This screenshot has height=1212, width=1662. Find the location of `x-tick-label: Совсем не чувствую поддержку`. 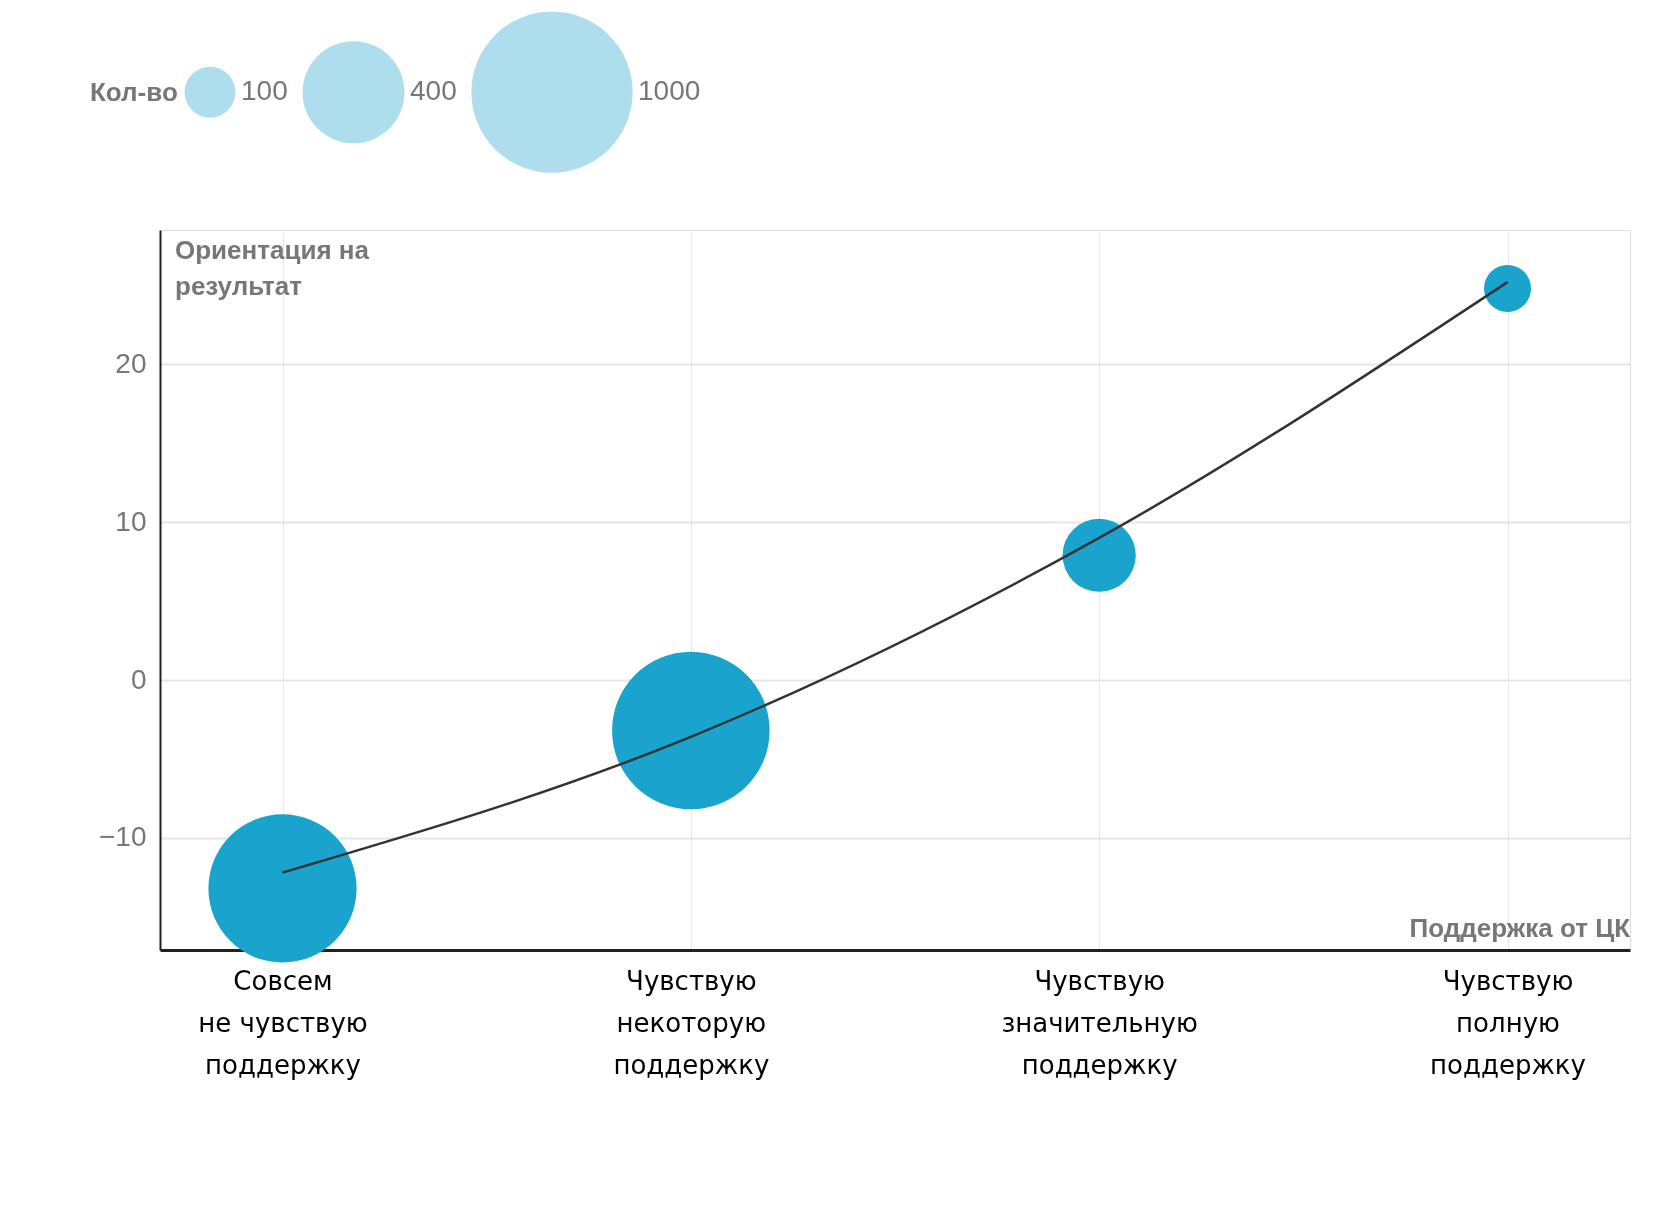

x-tick-label: Совсем не чувствую поддержку is located at coordinates (283, 1022).